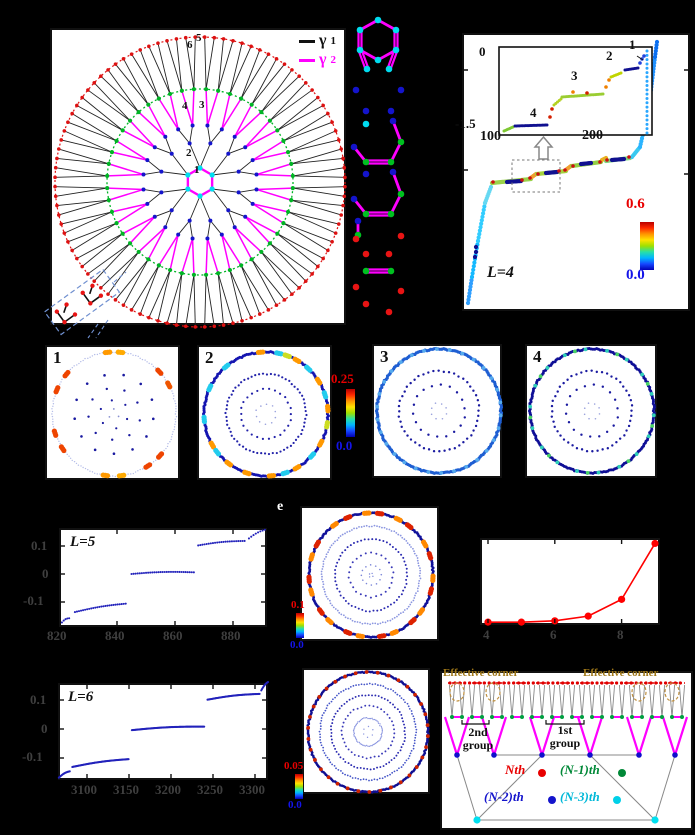 The height and width of the screenshot is (835, 695). I want to click on label-d-xtick-860: 860, so click(173, 635).